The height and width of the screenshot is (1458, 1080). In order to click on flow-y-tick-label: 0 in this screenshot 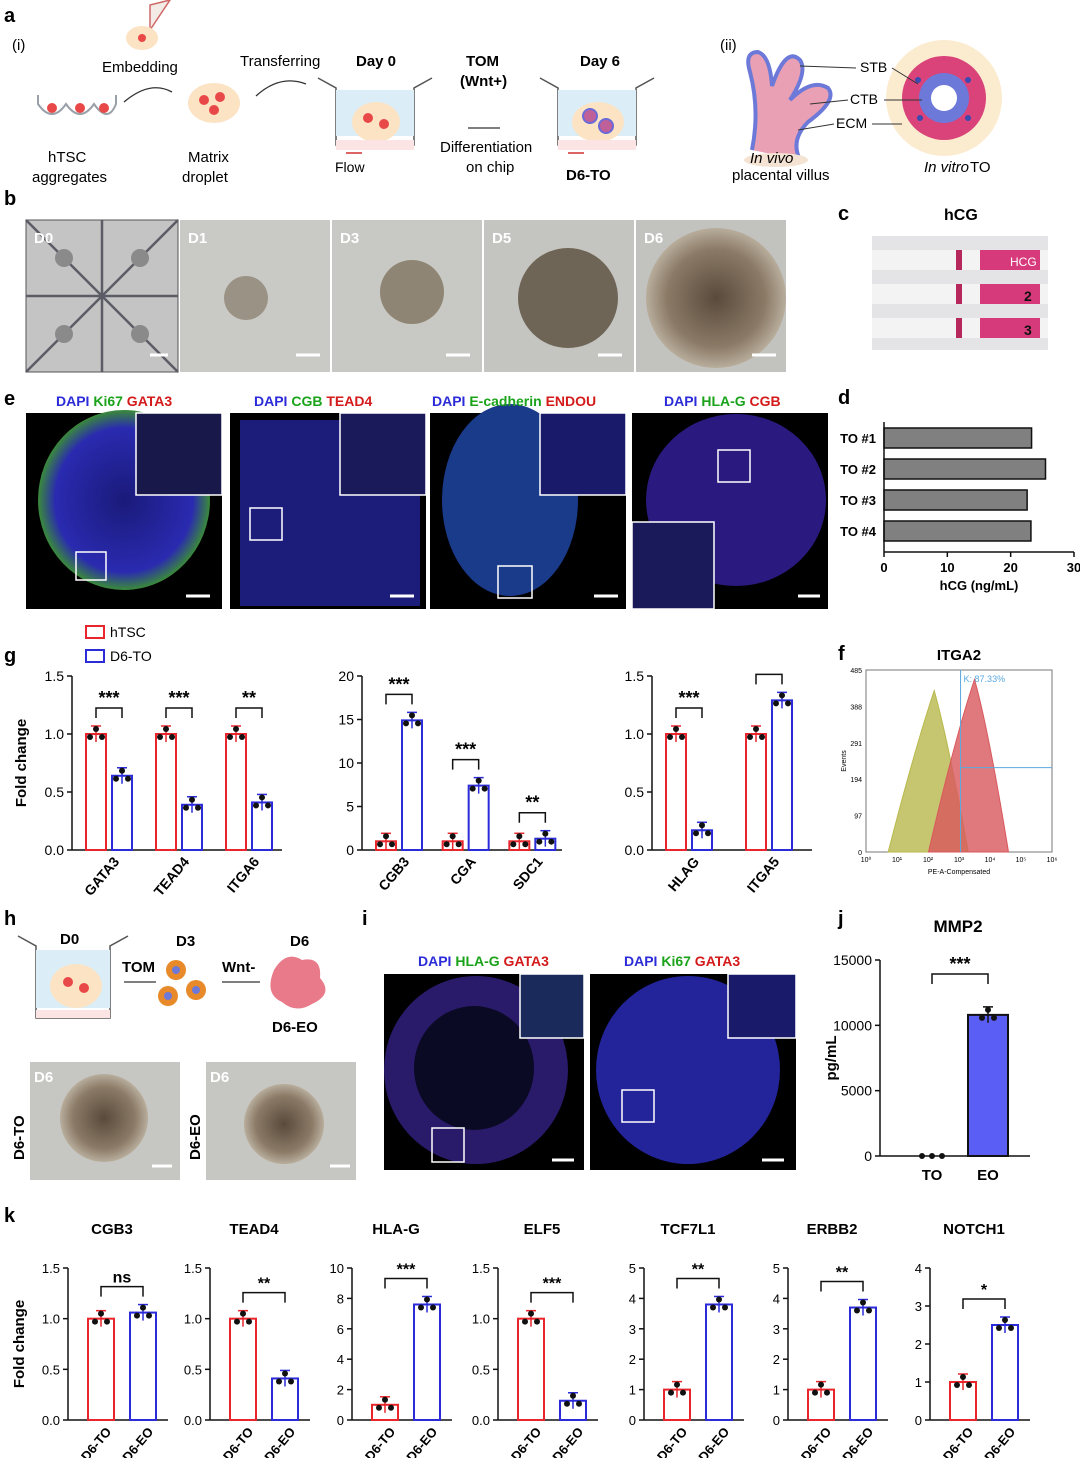, I will do `click(860, 853)`.